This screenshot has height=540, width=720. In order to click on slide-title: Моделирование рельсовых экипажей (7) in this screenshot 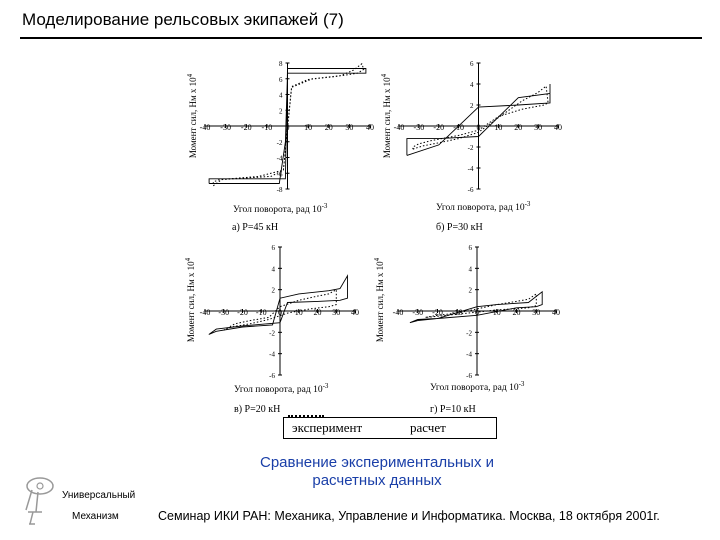, I will do `click(183, 19)`.